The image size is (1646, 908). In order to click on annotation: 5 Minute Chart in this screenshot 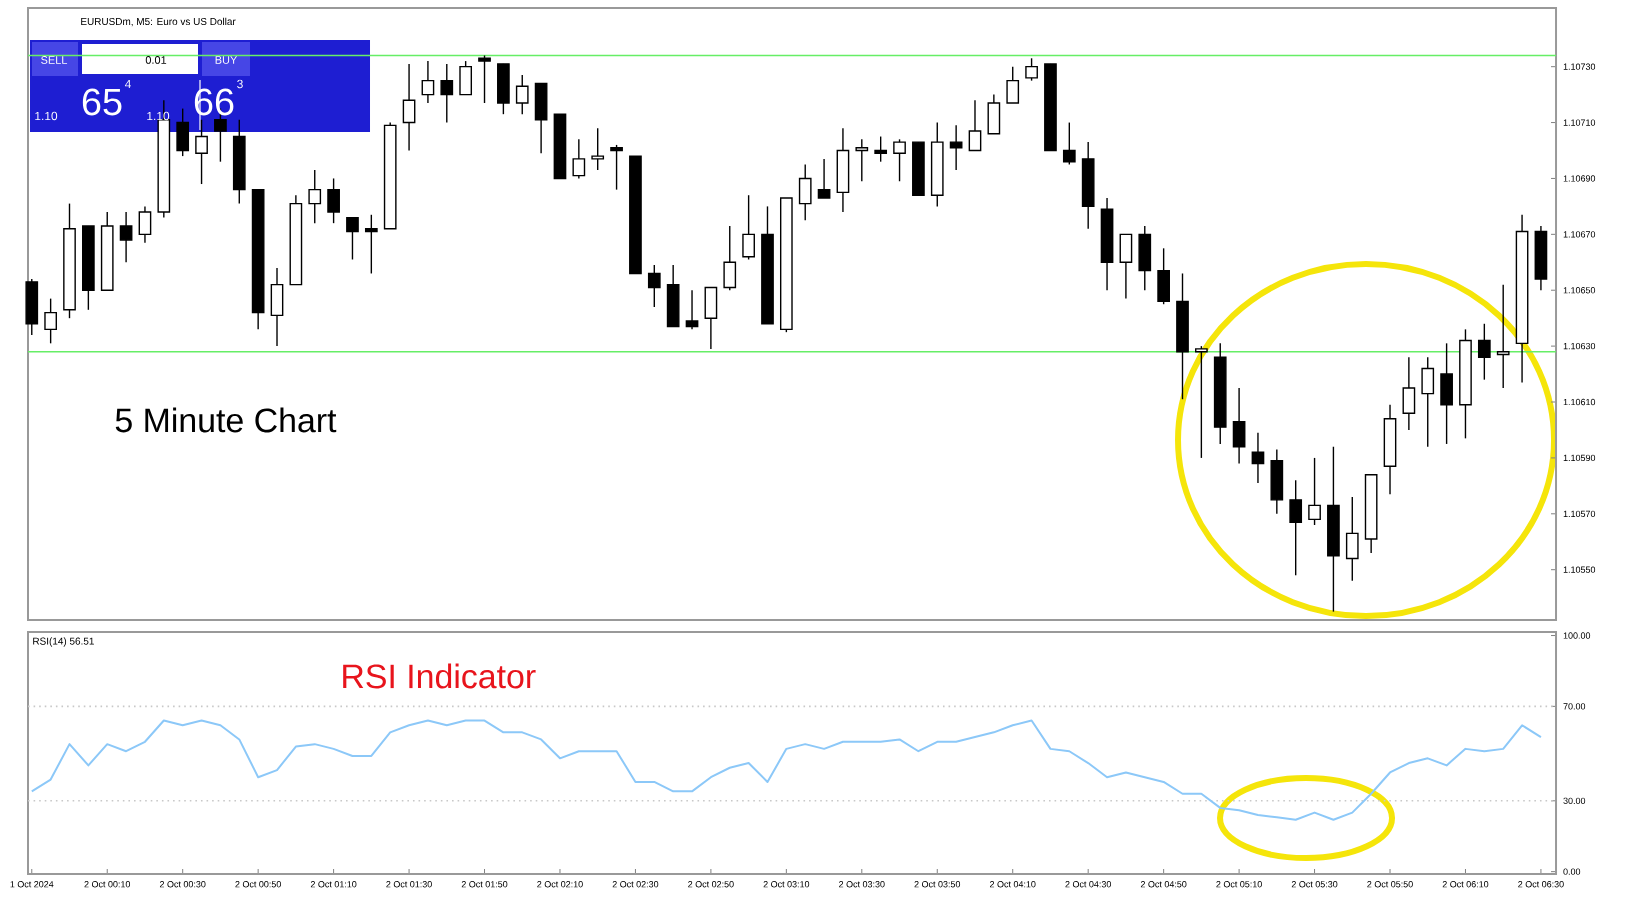, I will do `click(226, 420)`.